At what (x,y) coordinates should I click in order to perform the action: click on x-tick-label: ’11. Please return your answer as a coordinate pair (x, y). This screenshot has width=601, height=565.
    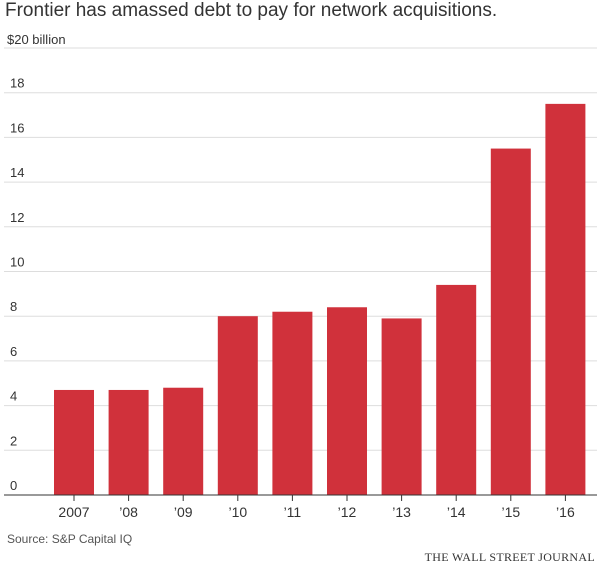
    Looking at the image, I should click on (293, 512).